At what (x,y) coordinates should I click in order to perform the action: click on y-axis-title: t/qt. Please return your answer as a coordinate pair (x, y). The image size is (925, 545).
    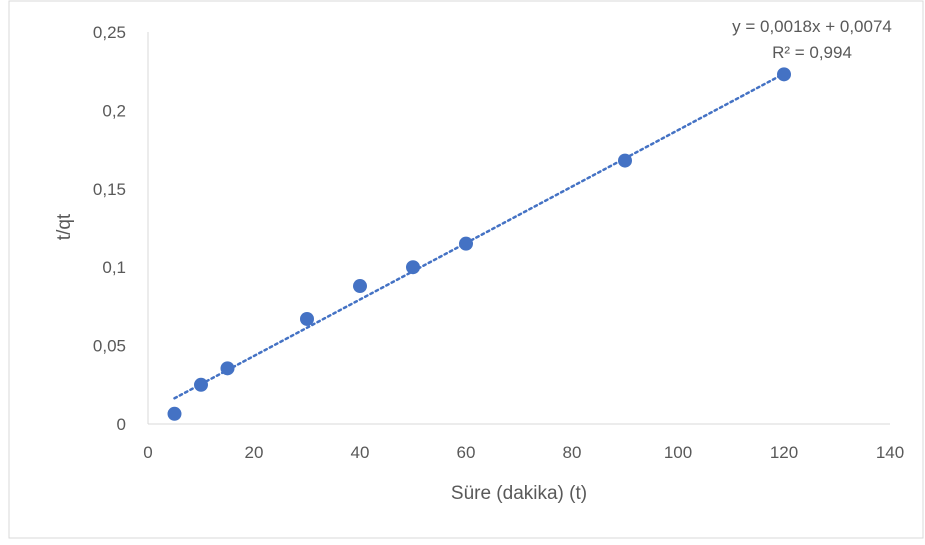
    Looking at the image, I should click on (64, 226).